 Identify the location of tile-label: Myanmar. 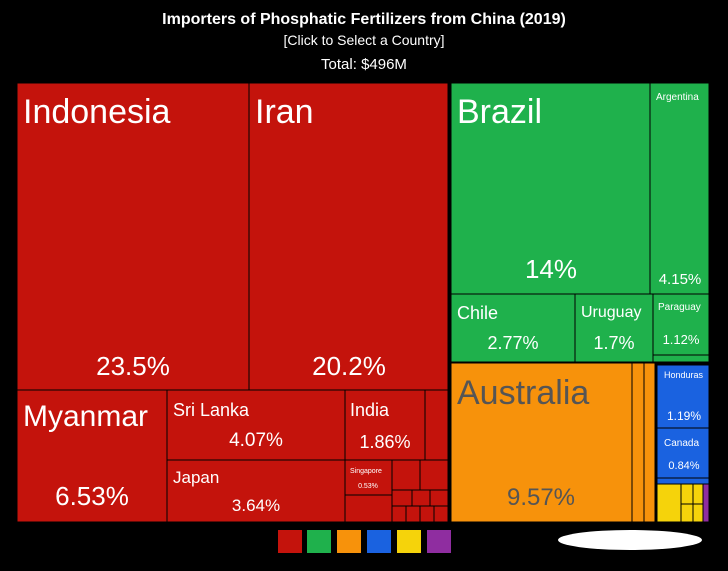
(85, 416).